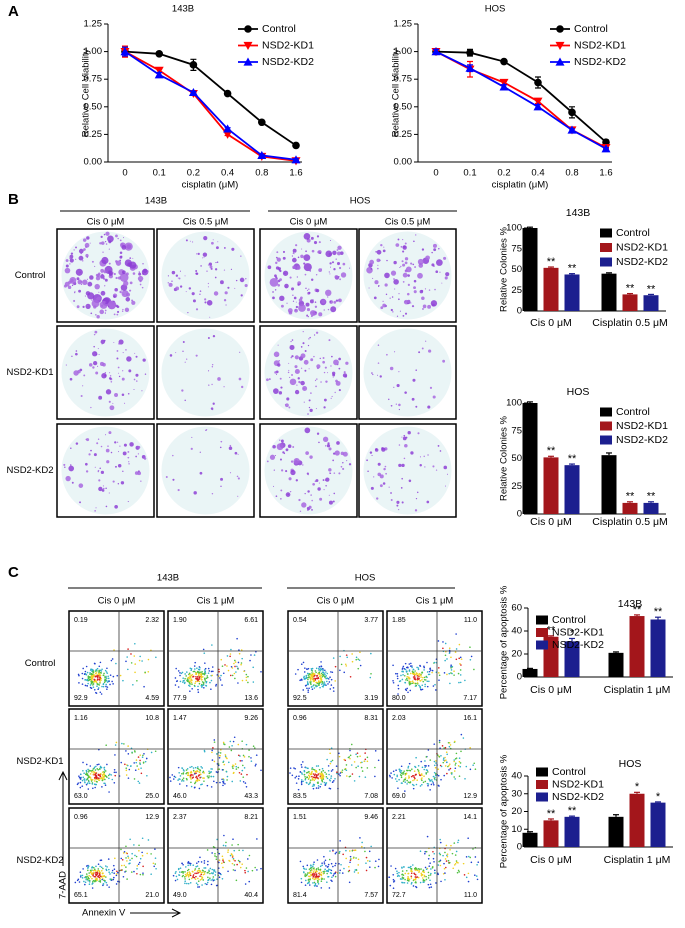 This screenshot has height=928, width=685. What do you see at coordinates (210, 98) in the screenshot?
I see `series-line` at bounding box center [210, 98].